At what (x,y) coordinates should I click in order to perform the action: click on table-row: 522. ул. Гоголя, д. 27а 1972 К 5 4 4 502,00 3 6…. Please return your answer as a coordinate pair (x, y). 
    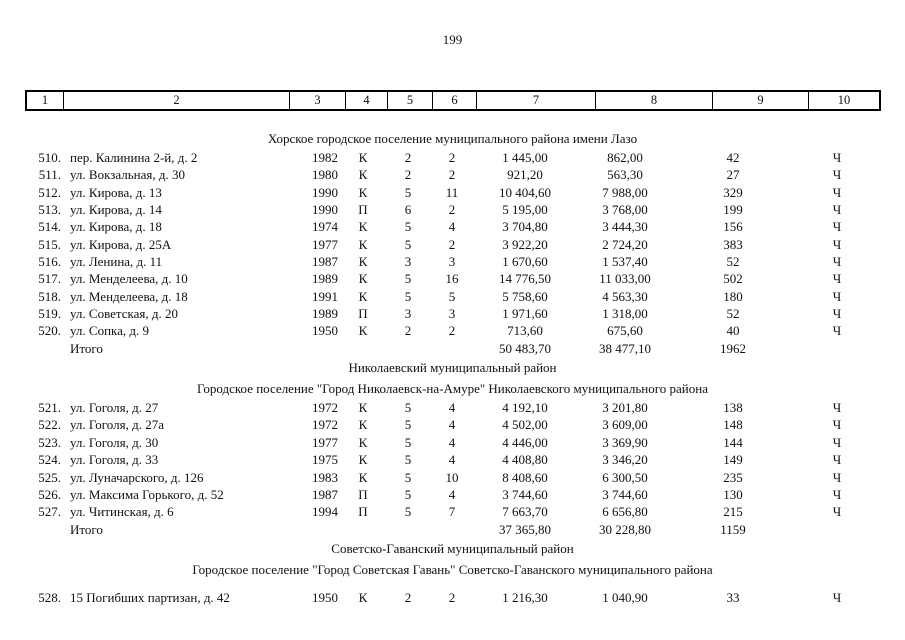
    Looking at the image, I should click on (452, 424).